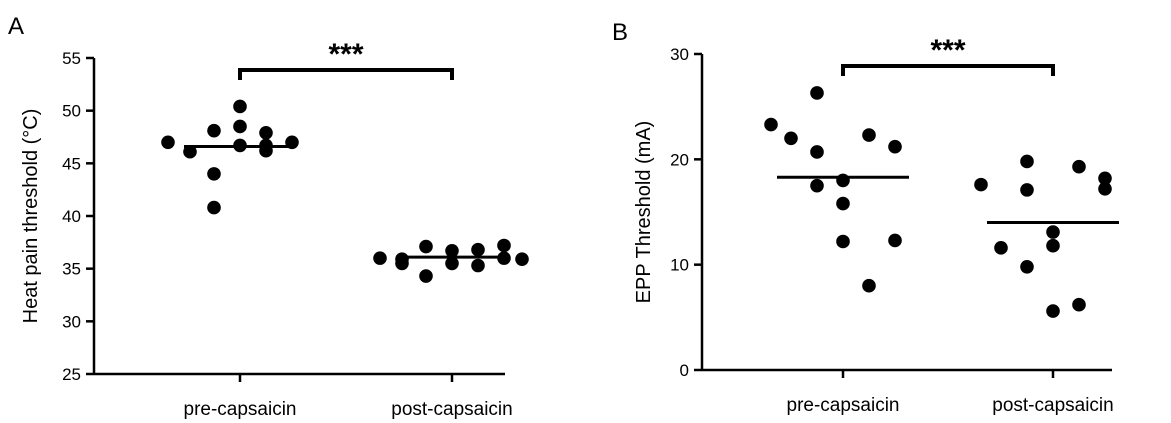  I want to click on y-tick-label: 0, so click(684, 370).